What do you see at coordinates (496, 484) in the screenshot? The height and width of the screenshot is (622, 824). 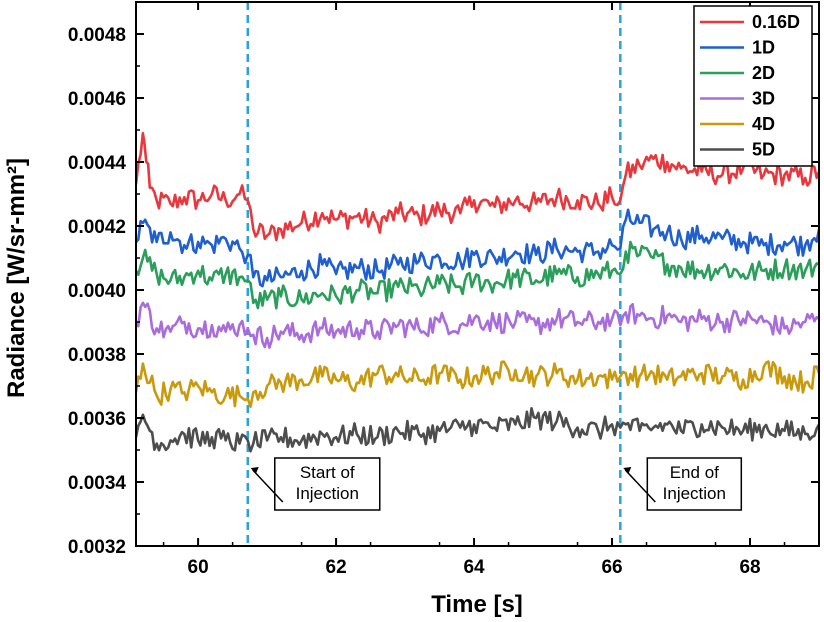 I see `annotations: Start of Injection End of Injection` at bounding box center [496, 484].